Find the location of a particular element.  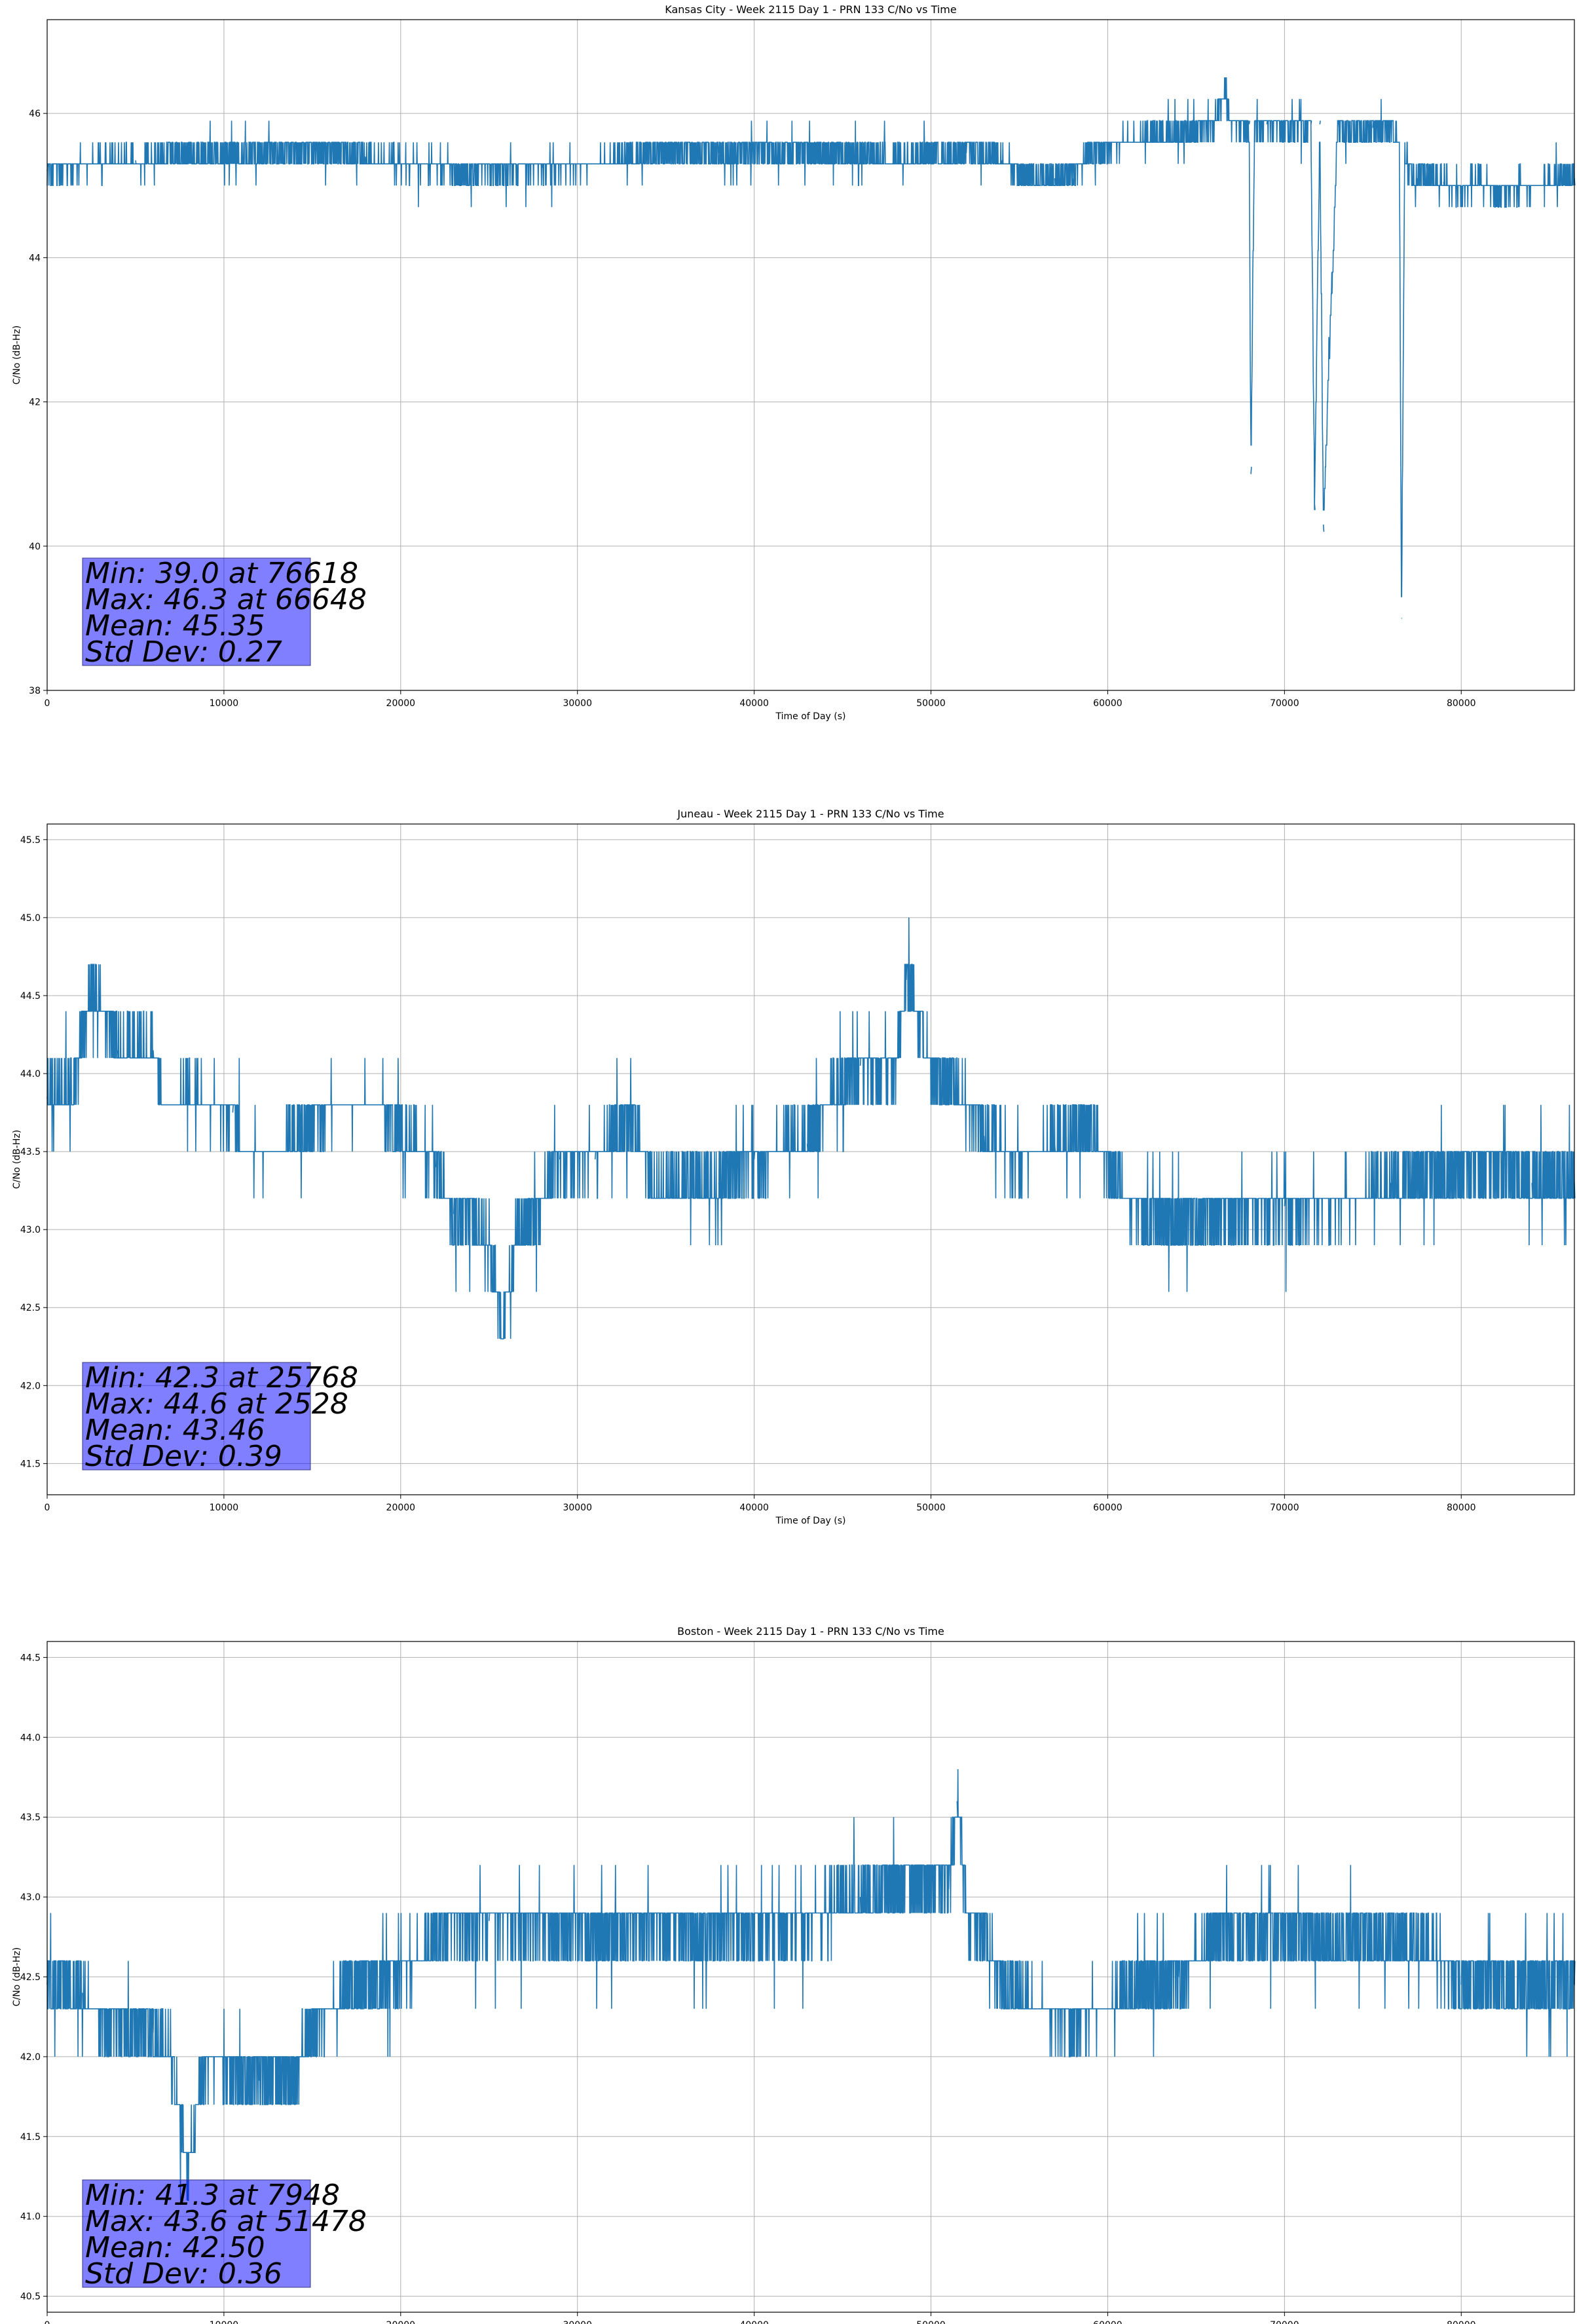

stats-line: Mean: 42.50 is located at coordinates (175, 2247).